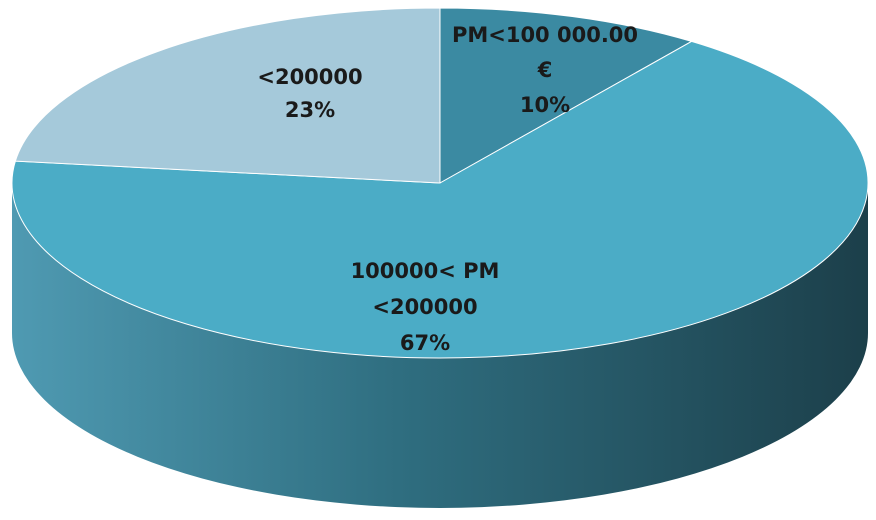  What do you see at coordinates (545, 35) in the screenshot?
I see `slice-label-1-line-1: PM<100 000.00` at bounding box center [545, 35].